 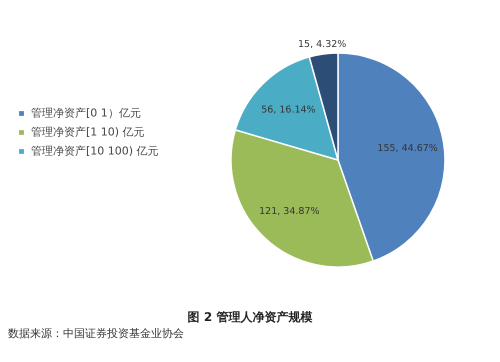 I want to click on legend-label: 管理净资产[10 100) 亿元, so click(x=95, y=151).